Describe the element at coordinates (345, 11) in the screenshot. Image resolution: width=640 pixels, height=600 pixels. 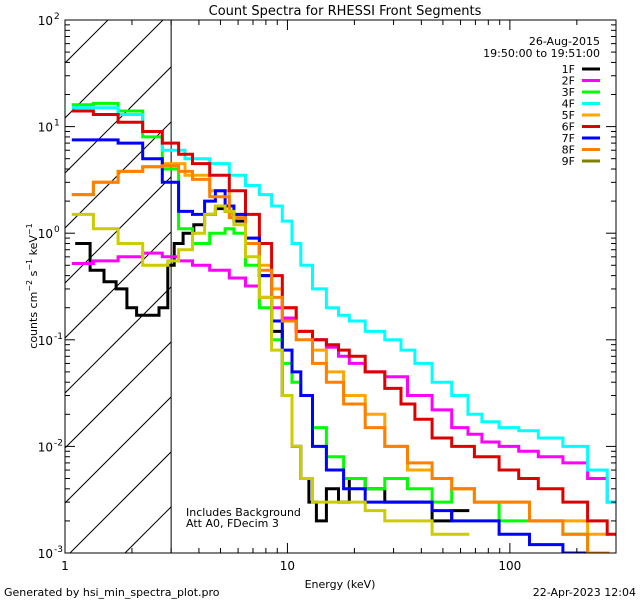
I see `chart-title: Count Spectra for RHESSI Front Segments` at that location.